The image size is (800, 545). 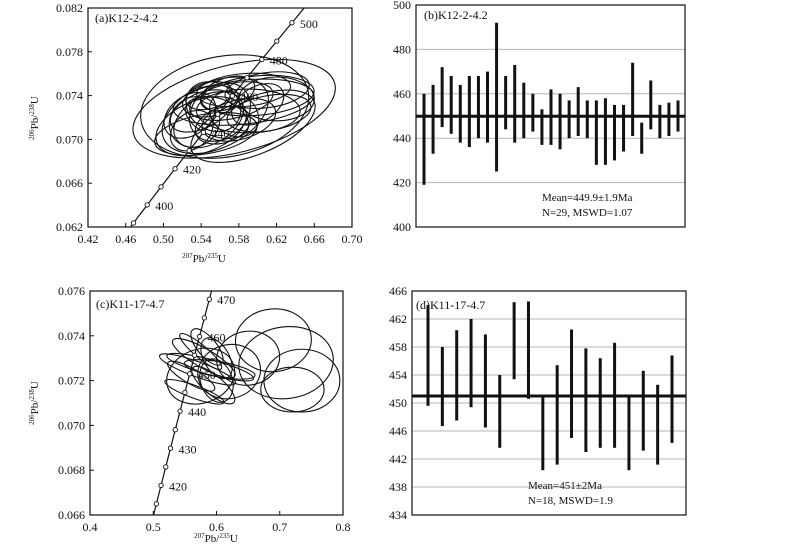 What do you see at coordinates (153, 527) in the screenshot?
I see `x-tick-label: 0.5` at bounding box center [153, 527].